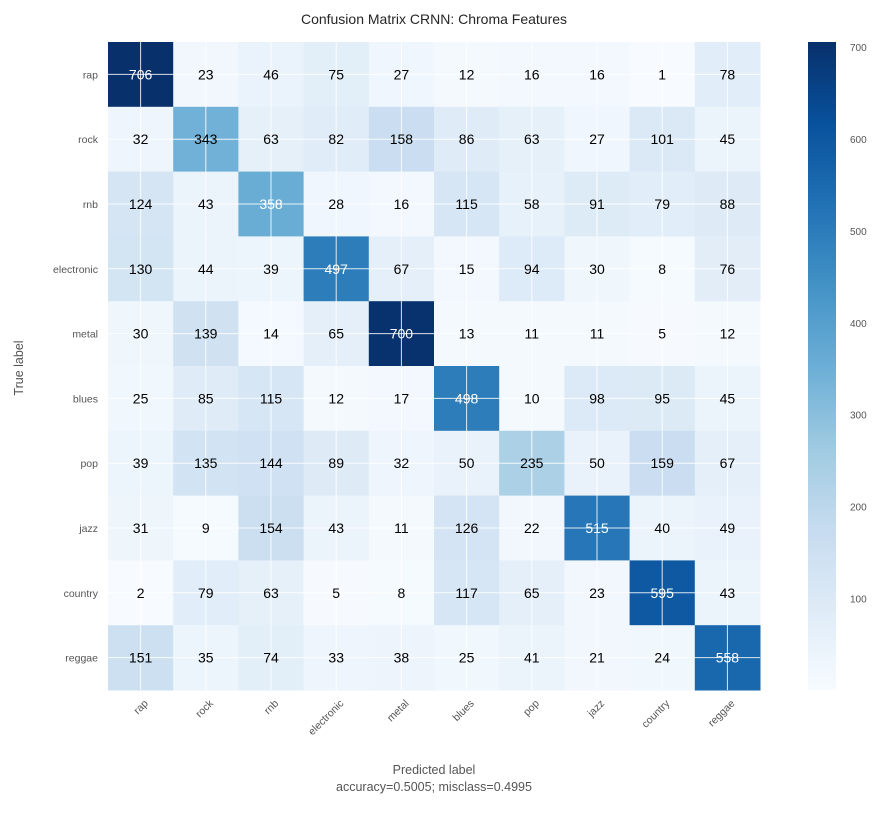  I want to click on cell-value: 124, so click(141, 204).